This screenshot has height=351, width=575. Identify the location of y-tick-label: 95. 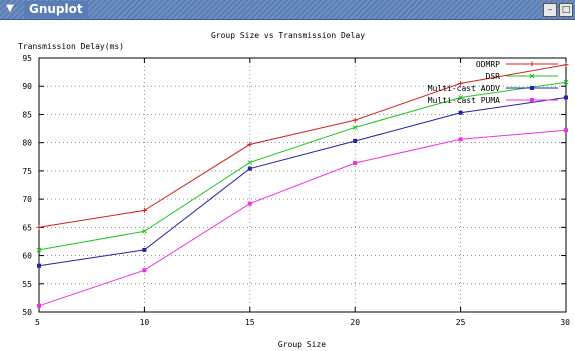
(27, 58).